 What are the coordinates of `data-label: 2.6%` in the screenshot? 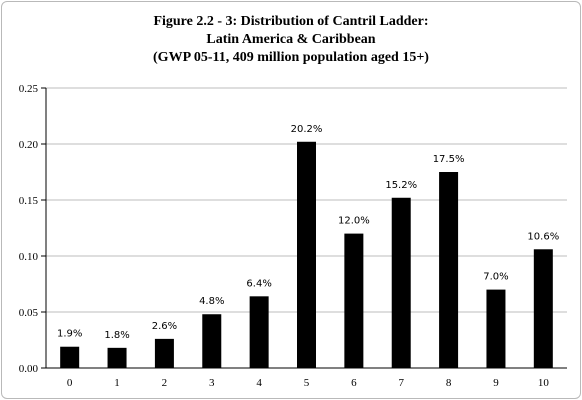 It's located at (164, 326).